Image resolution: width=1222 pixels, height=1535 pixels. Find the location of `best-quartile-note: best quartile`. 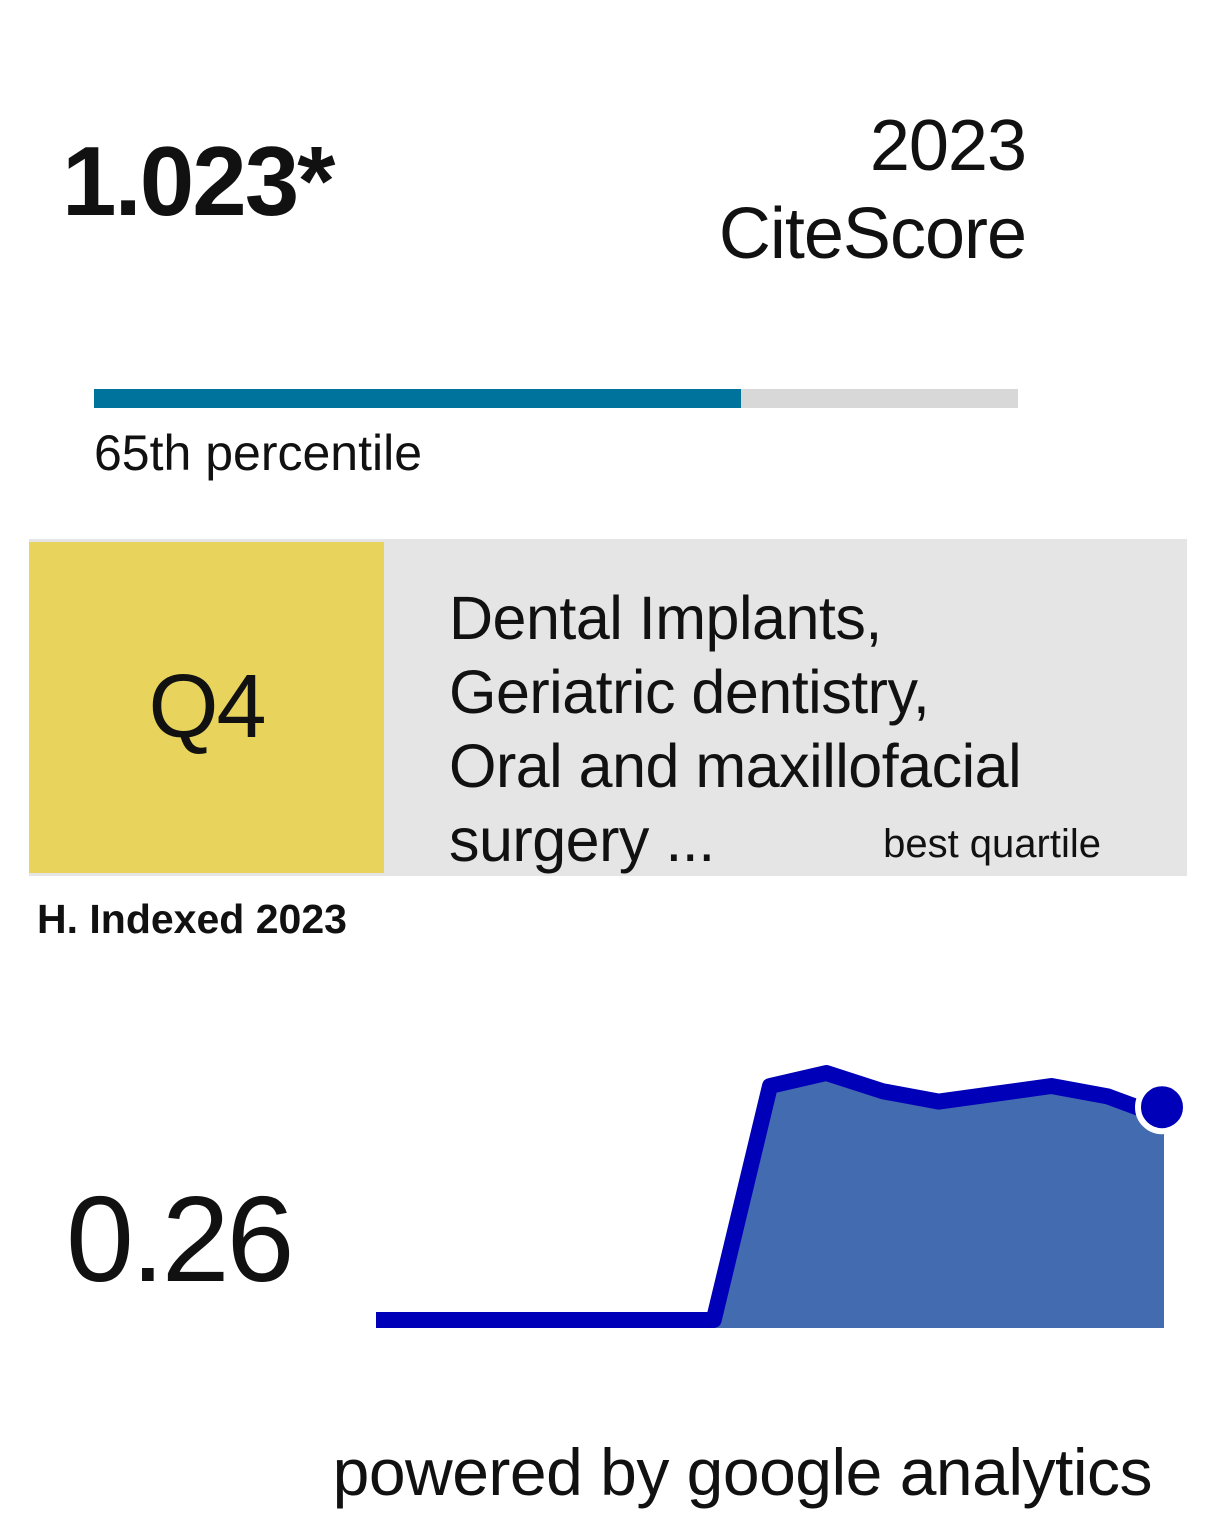

best-quartile-note: best quartile is located at coordinates (992, 844).